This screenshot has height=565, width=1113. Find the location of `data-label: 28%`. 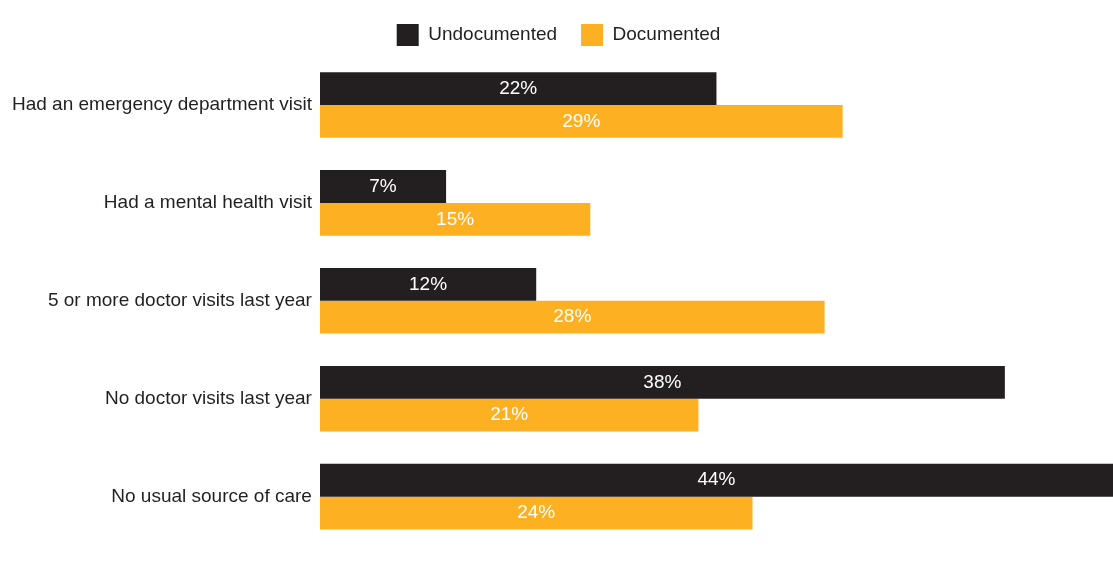

data-label: 28% is located at coordinates (572, 316).